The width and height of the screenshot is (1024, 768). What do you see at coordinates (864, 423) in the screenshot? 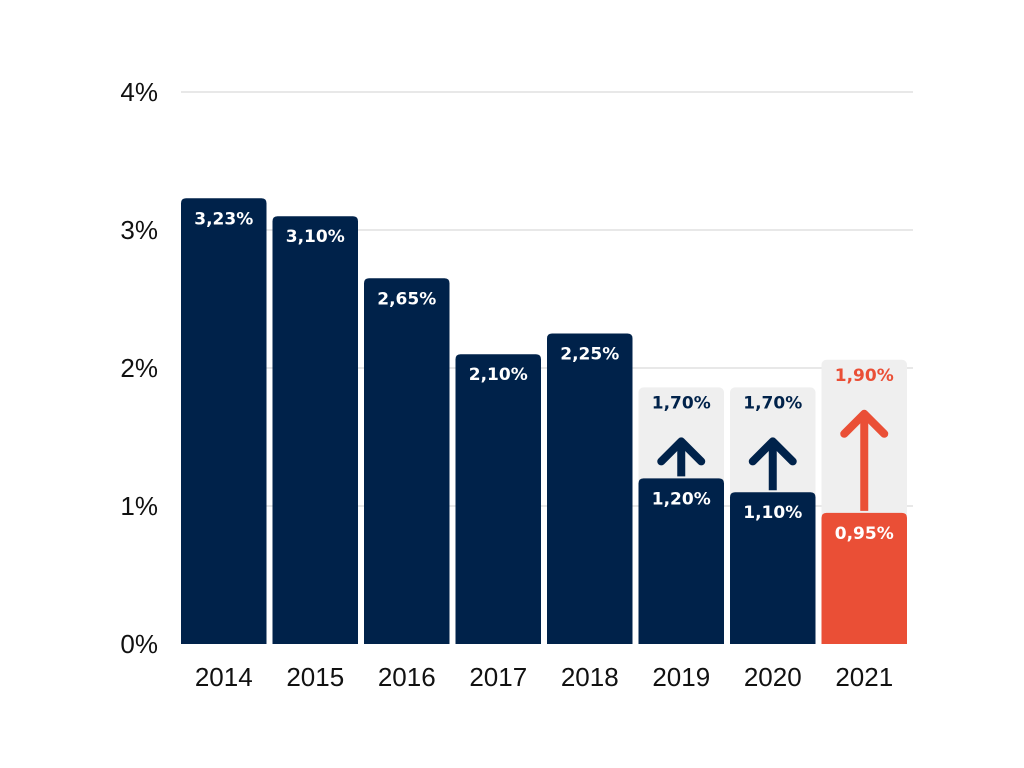
I see `arrow-head-2021` at bounding box center [864, 423].